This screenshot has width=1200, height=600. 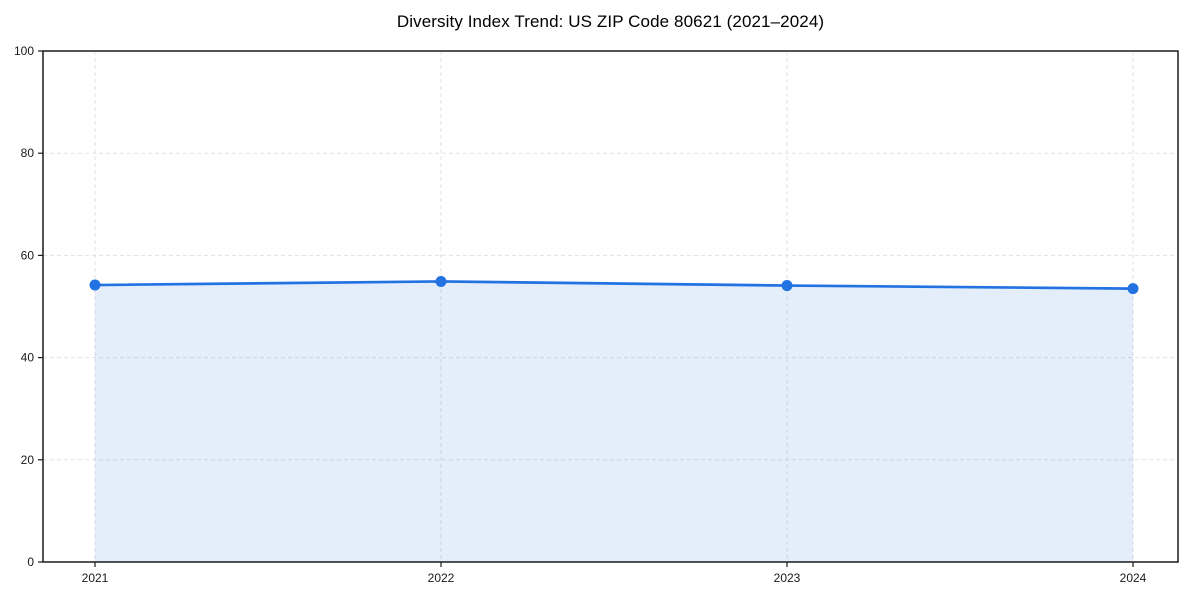 What do you see at coordinates (614, 285) in the screenshot?
I see `data-line` at bounding box center [614, 285].